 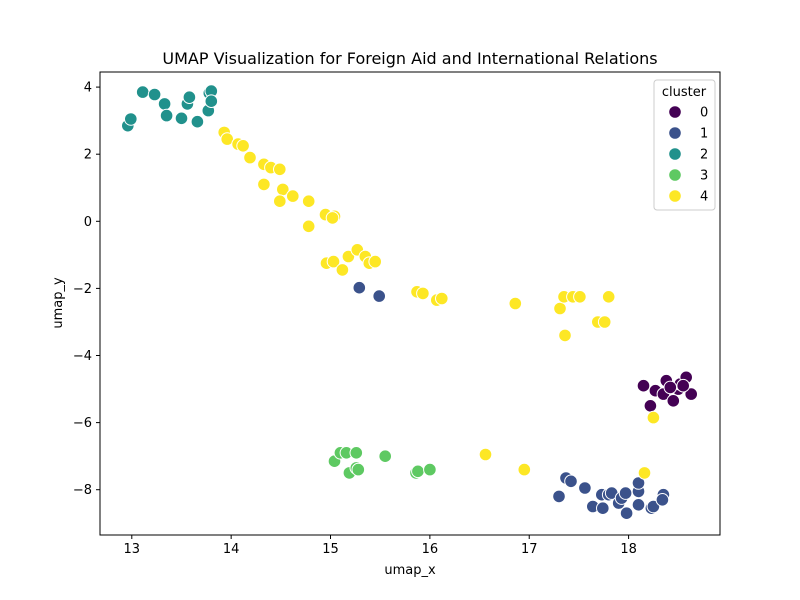 I want to click on x-tick-label: 16, so click(x=430, y=549).